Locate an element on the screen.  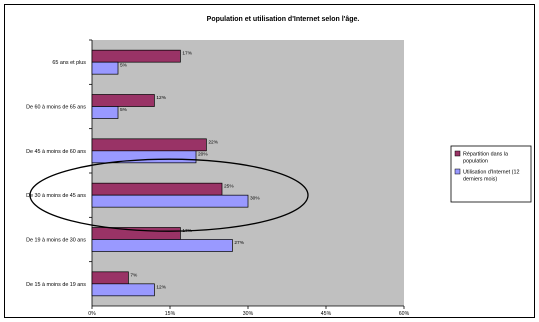
category-label: De 30 à moins de 45 ans is located at coordinates (56, 196).